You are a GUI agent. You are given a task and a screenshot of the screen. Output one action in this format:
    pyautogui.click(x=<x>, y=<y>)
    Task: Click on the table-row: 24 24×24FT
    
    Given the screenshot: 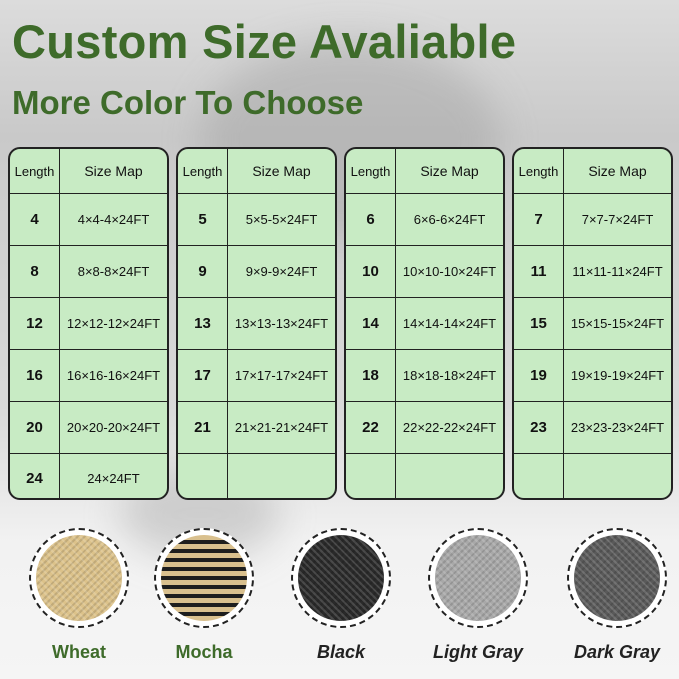 What is the action you would take?
    pyautogui.click(x=88, y=476)
    